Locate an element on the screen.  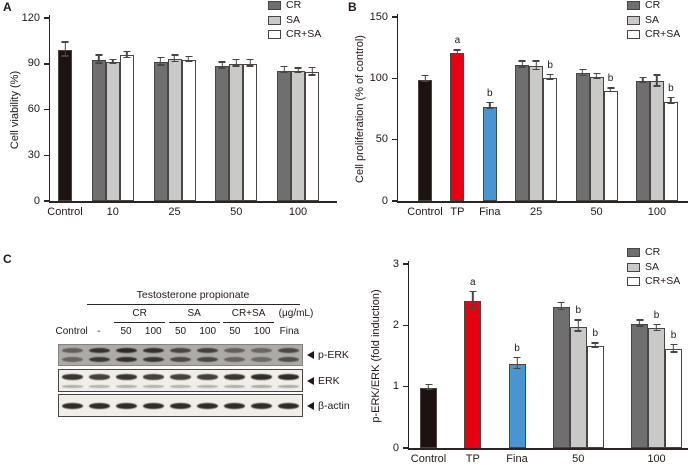
lane-label: 50 is located at coordinates (180, 331).